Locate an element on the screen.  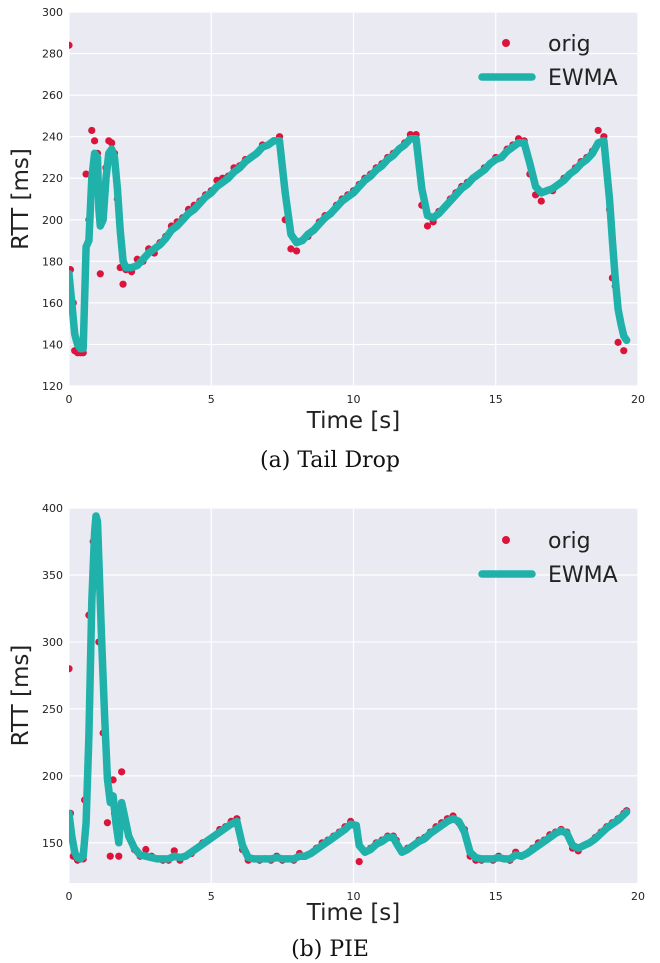
y-tick-label: 140 is located at coordinates (52, 344).